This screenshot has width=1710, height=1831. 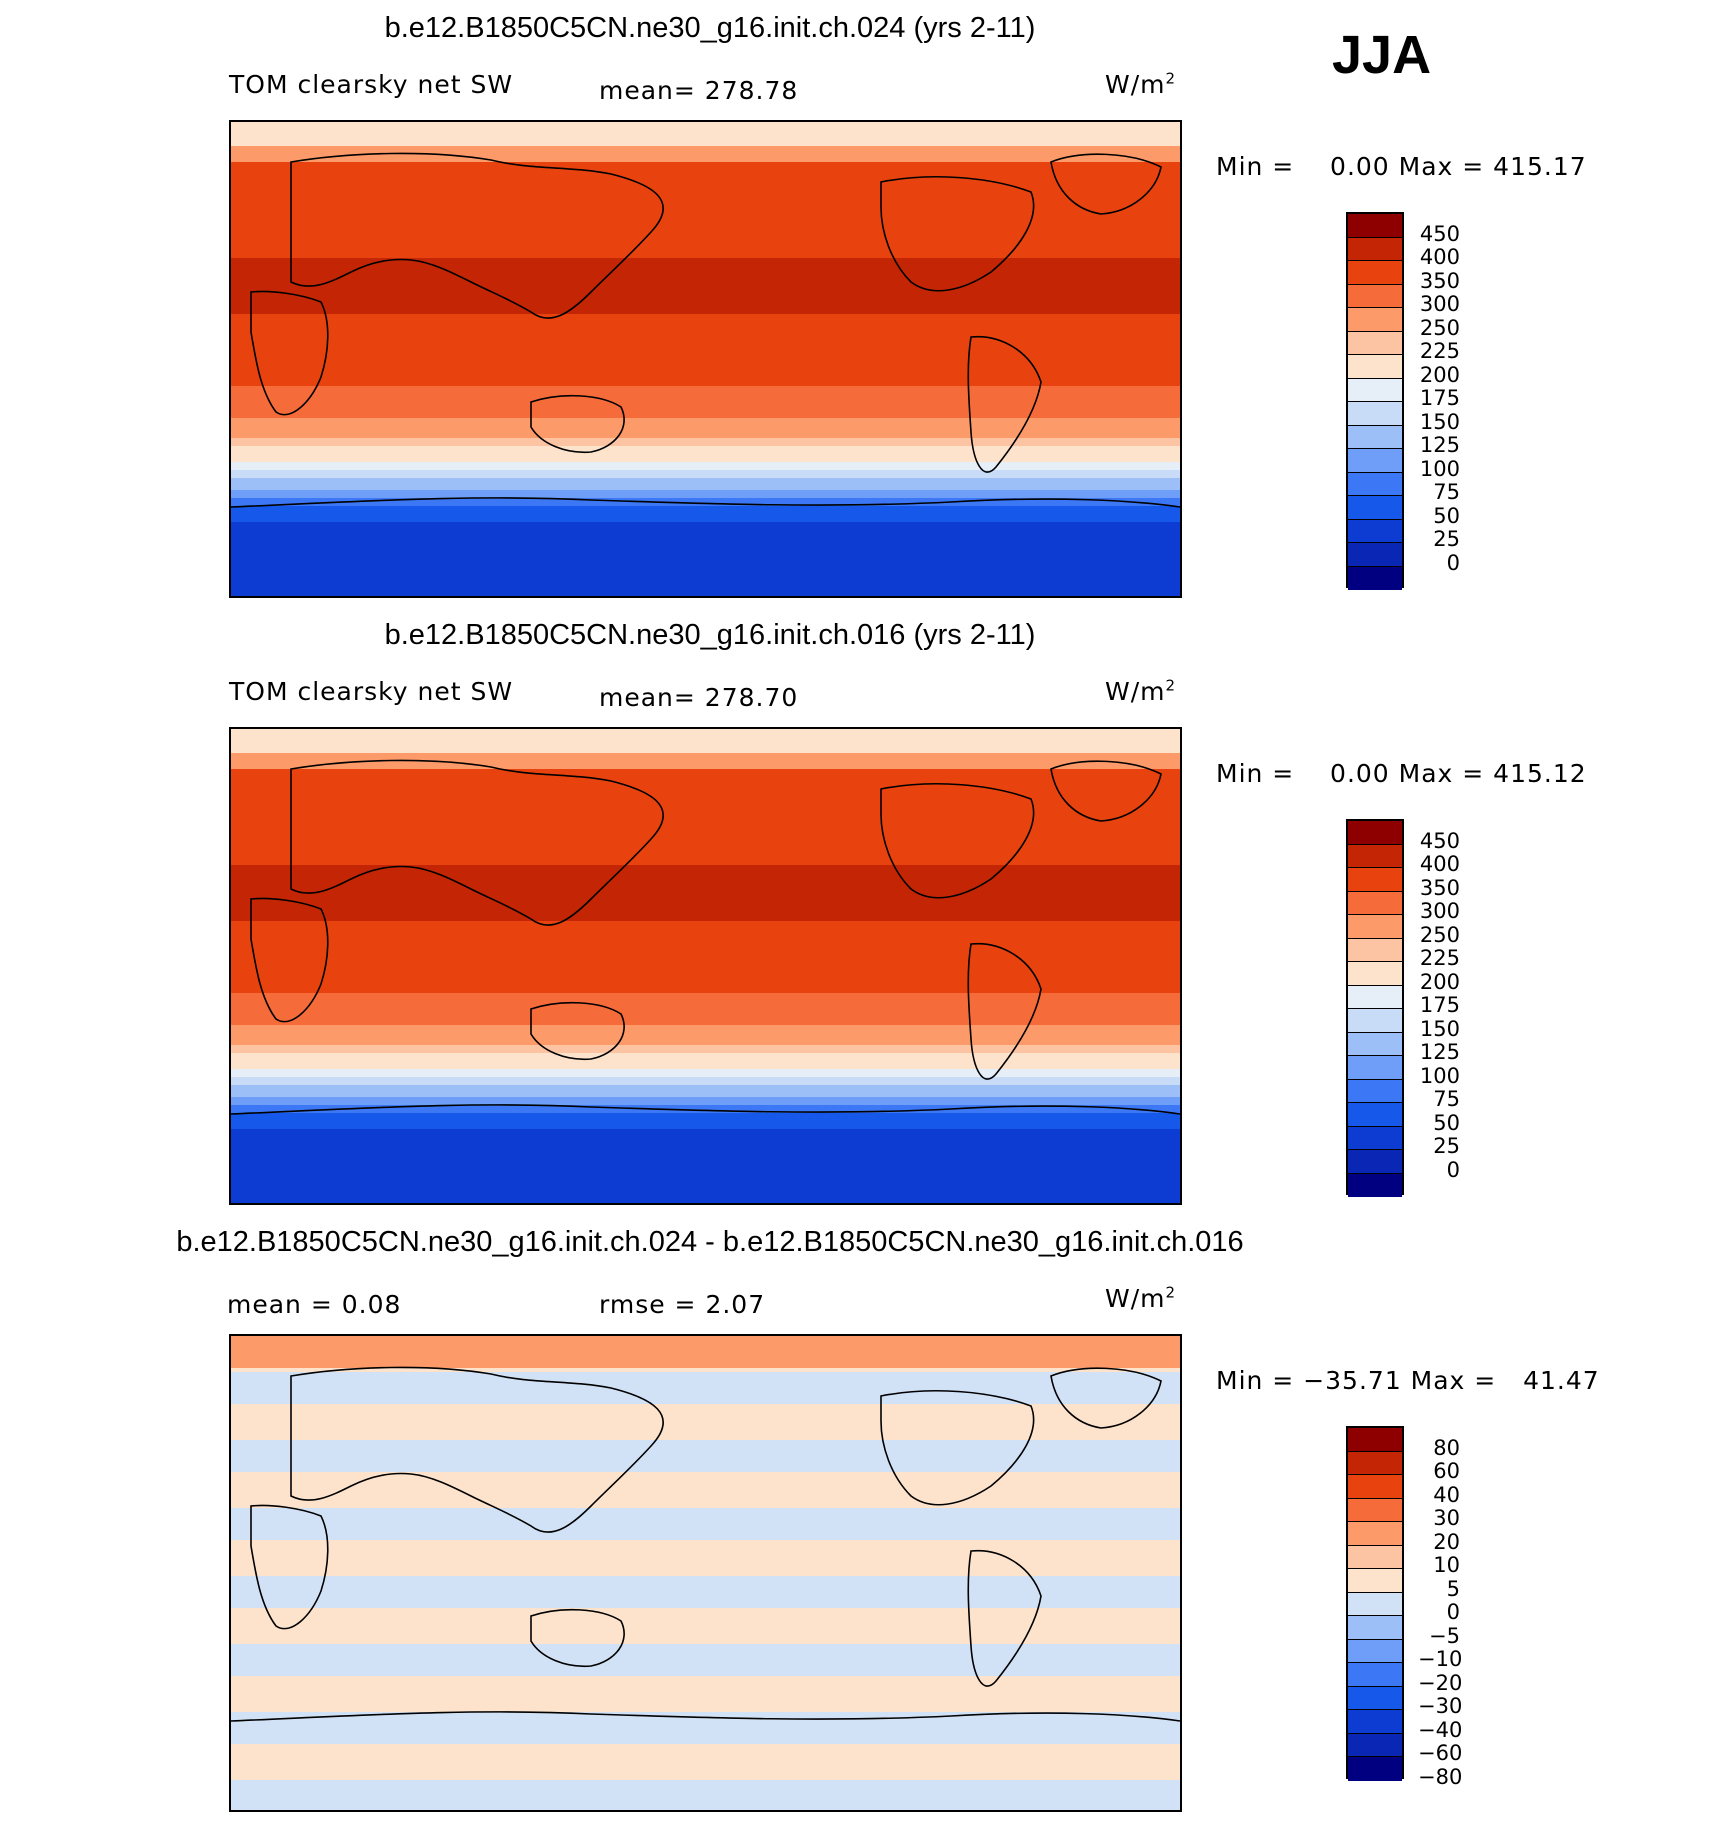 I want to click on mean-label: mean= 278.70, so click(x=699, y=697).